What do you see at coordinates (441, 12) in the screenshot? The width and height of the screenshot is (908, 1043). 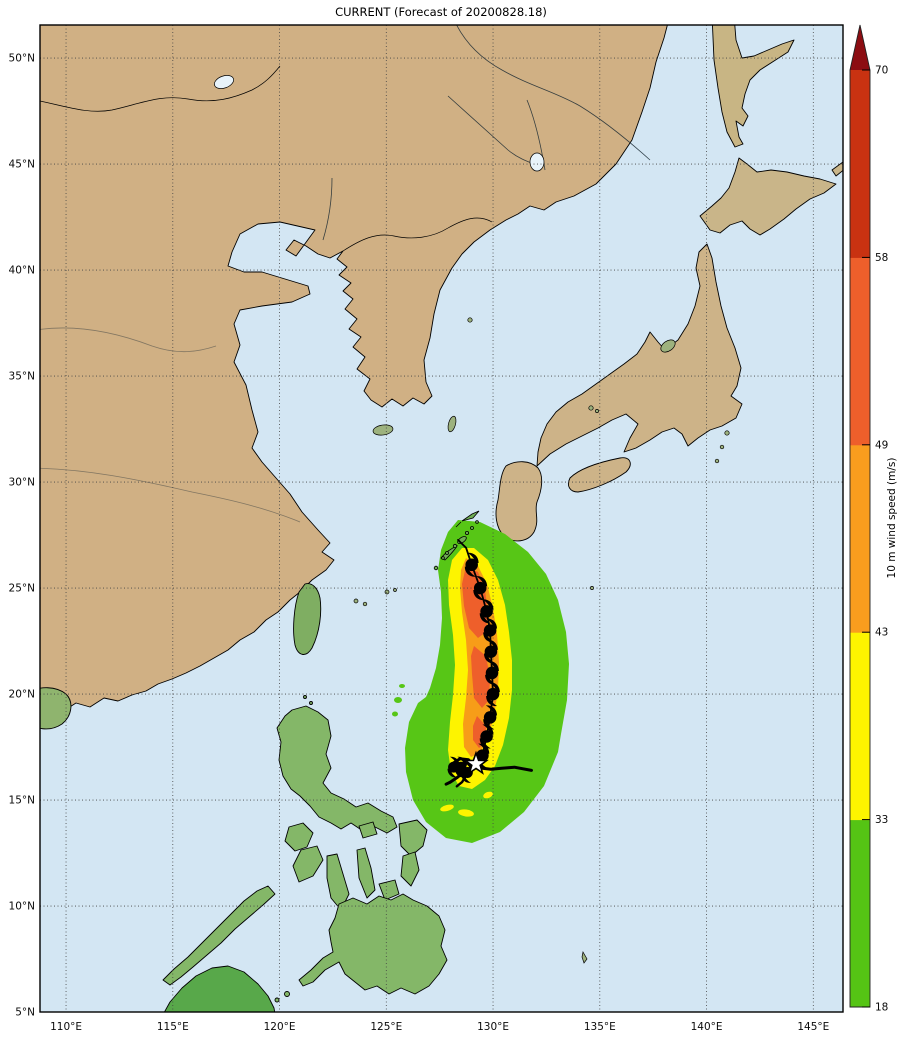 I see `figure-title: CURRENT (Forecast of 20200828.18)` at bounding box center [441, 12].